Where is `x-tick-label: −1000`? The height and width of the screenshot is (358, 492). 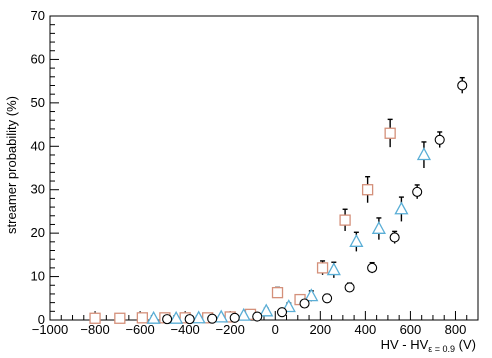
x-tick-label: −1000 is located at coordinates (50, 329).